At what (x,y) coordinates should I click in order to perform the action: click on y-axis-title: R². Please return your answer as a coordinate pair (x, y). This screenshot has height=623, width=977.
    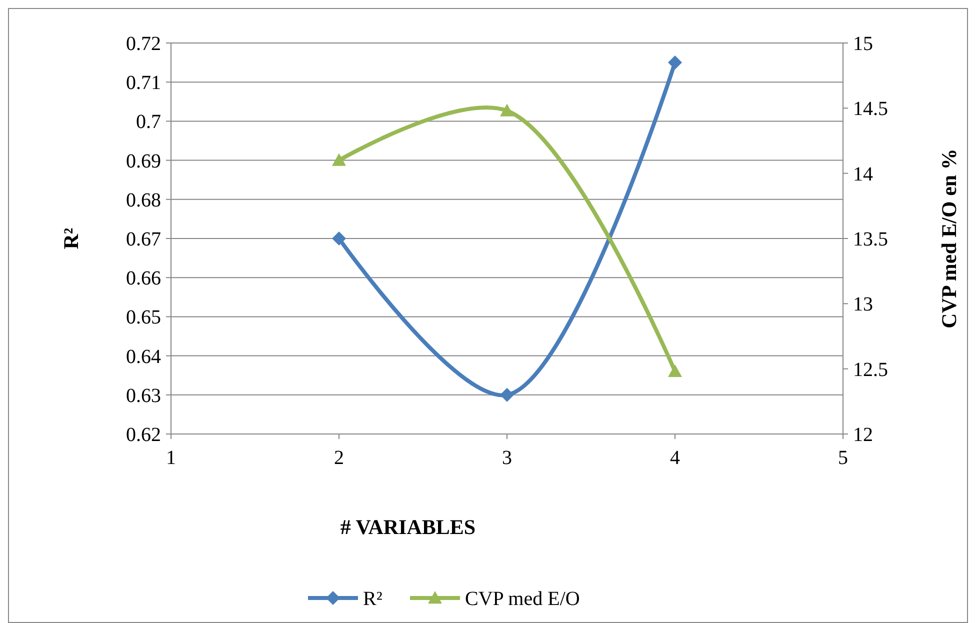
    Looking at the image, I should click on (71, 239).